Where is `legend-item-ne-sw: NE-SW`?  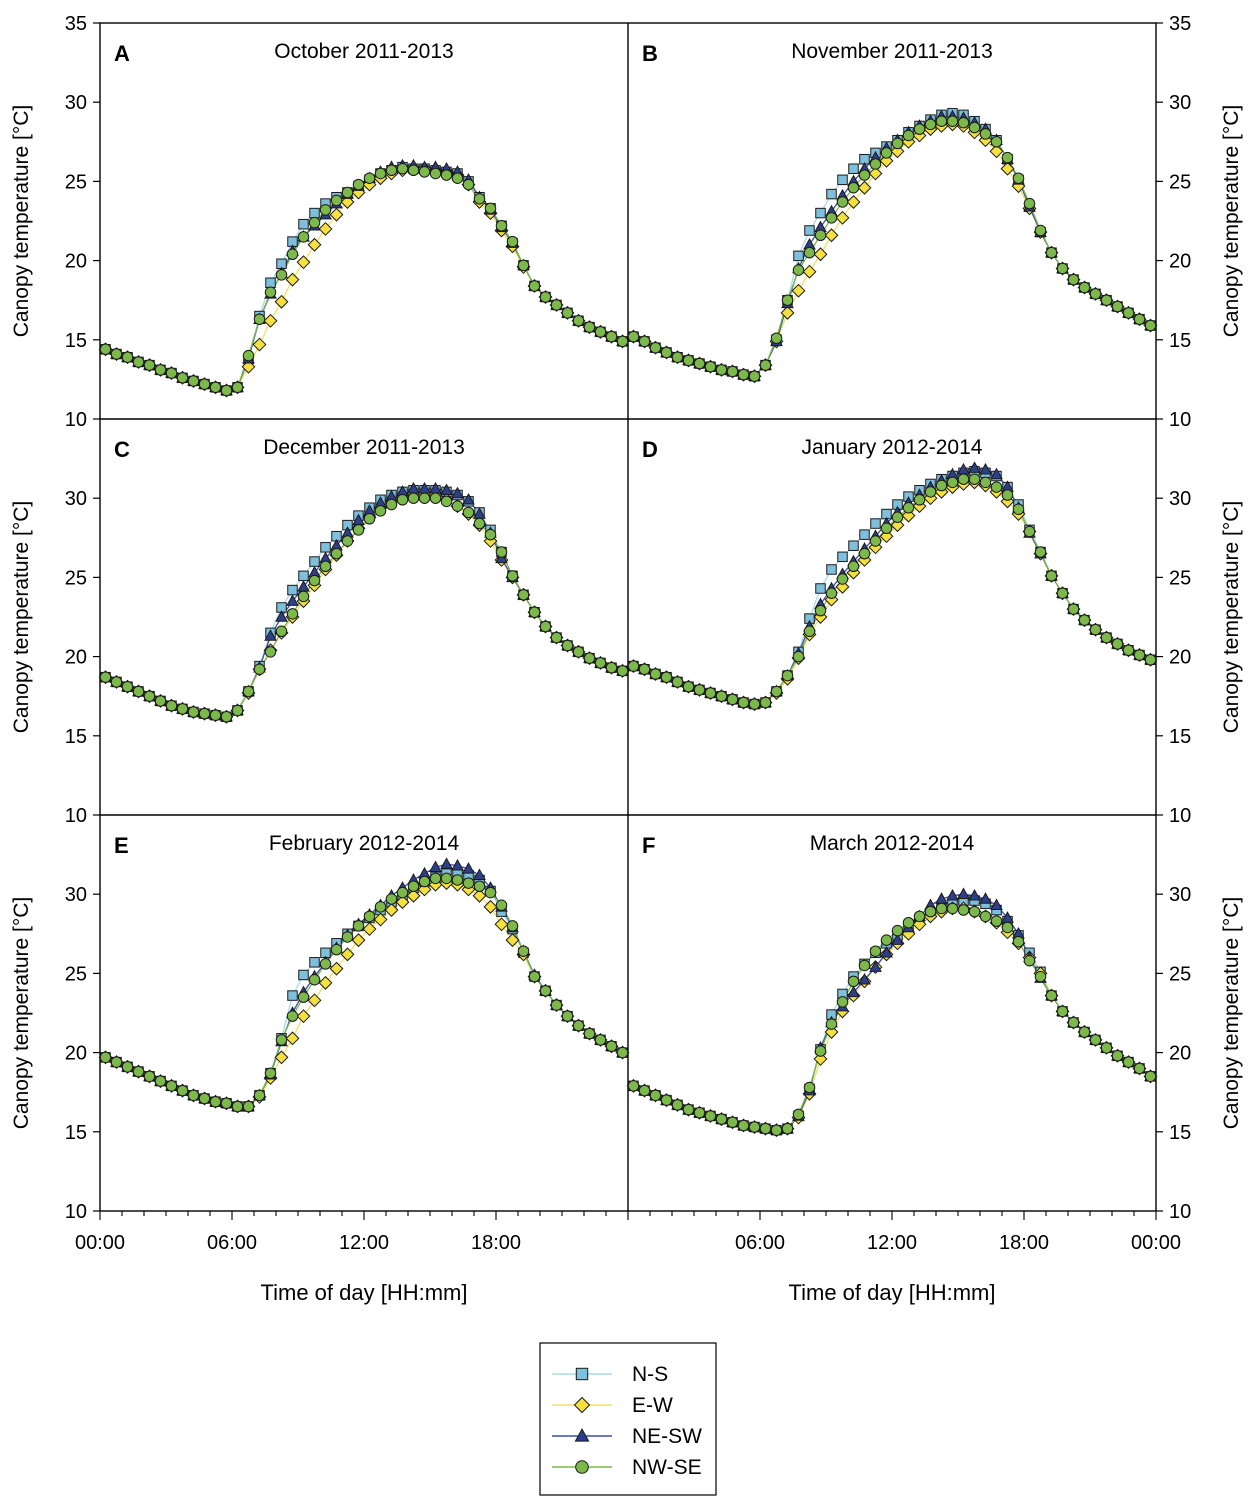
legend-item-ne-sw: NE-SW is located at coordinates (627, 1436).